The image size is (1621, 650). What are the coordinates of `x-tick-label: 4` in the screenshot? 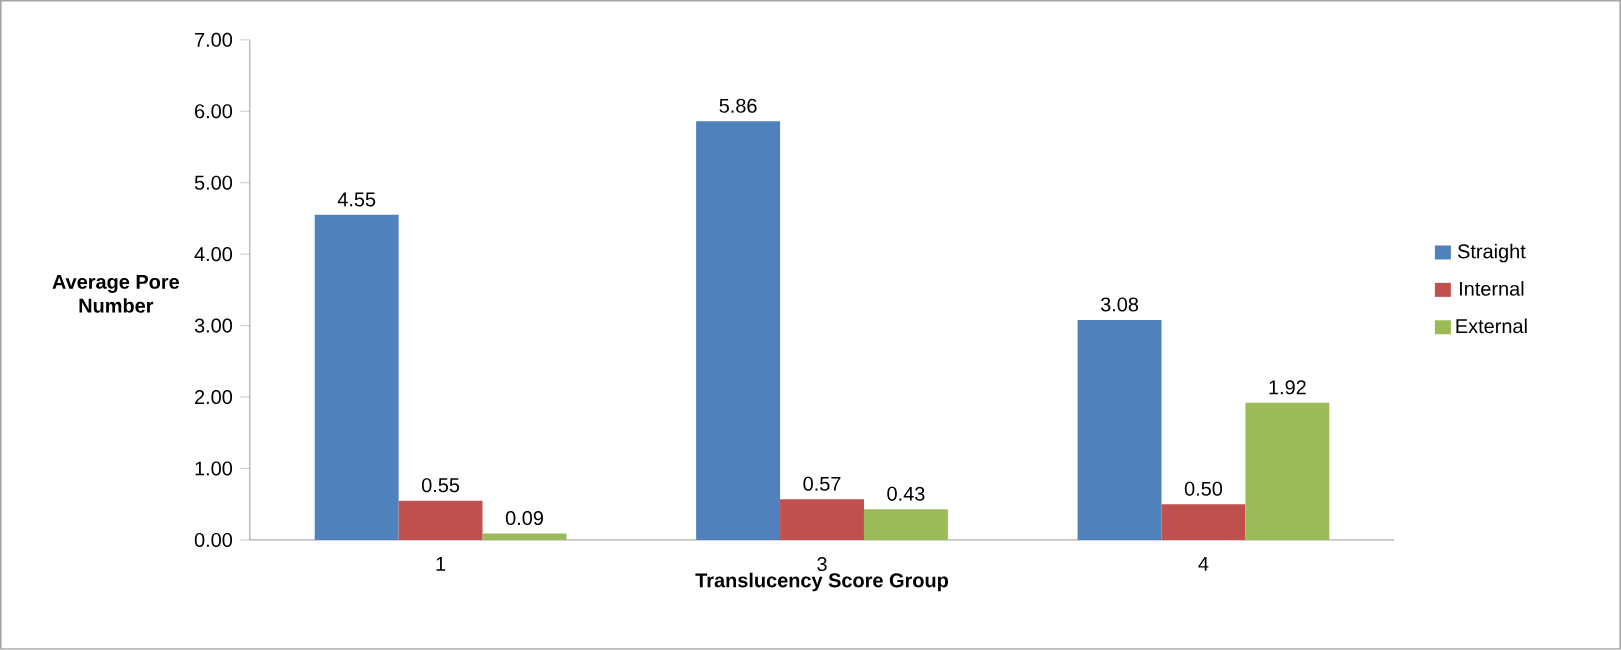 It's located at (1203, 564).